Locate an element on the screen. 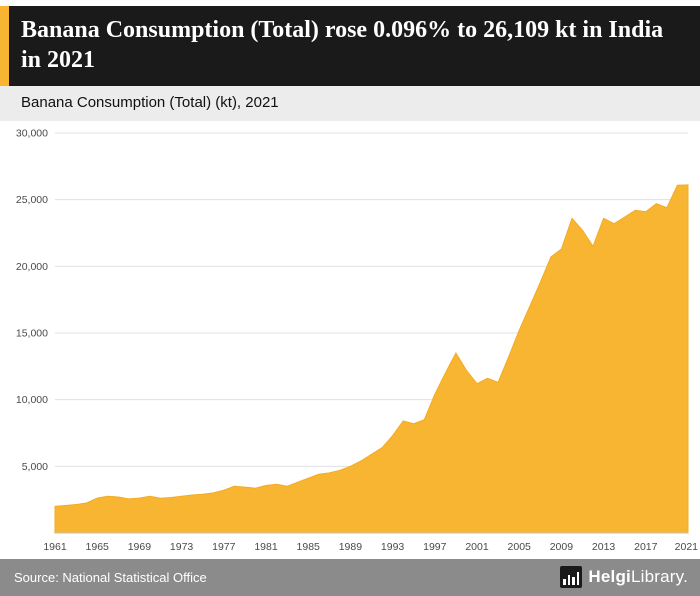  chart-subtitle: Banana Consumption (Total) (kt), 2021 is located at coordinates (150, 102).